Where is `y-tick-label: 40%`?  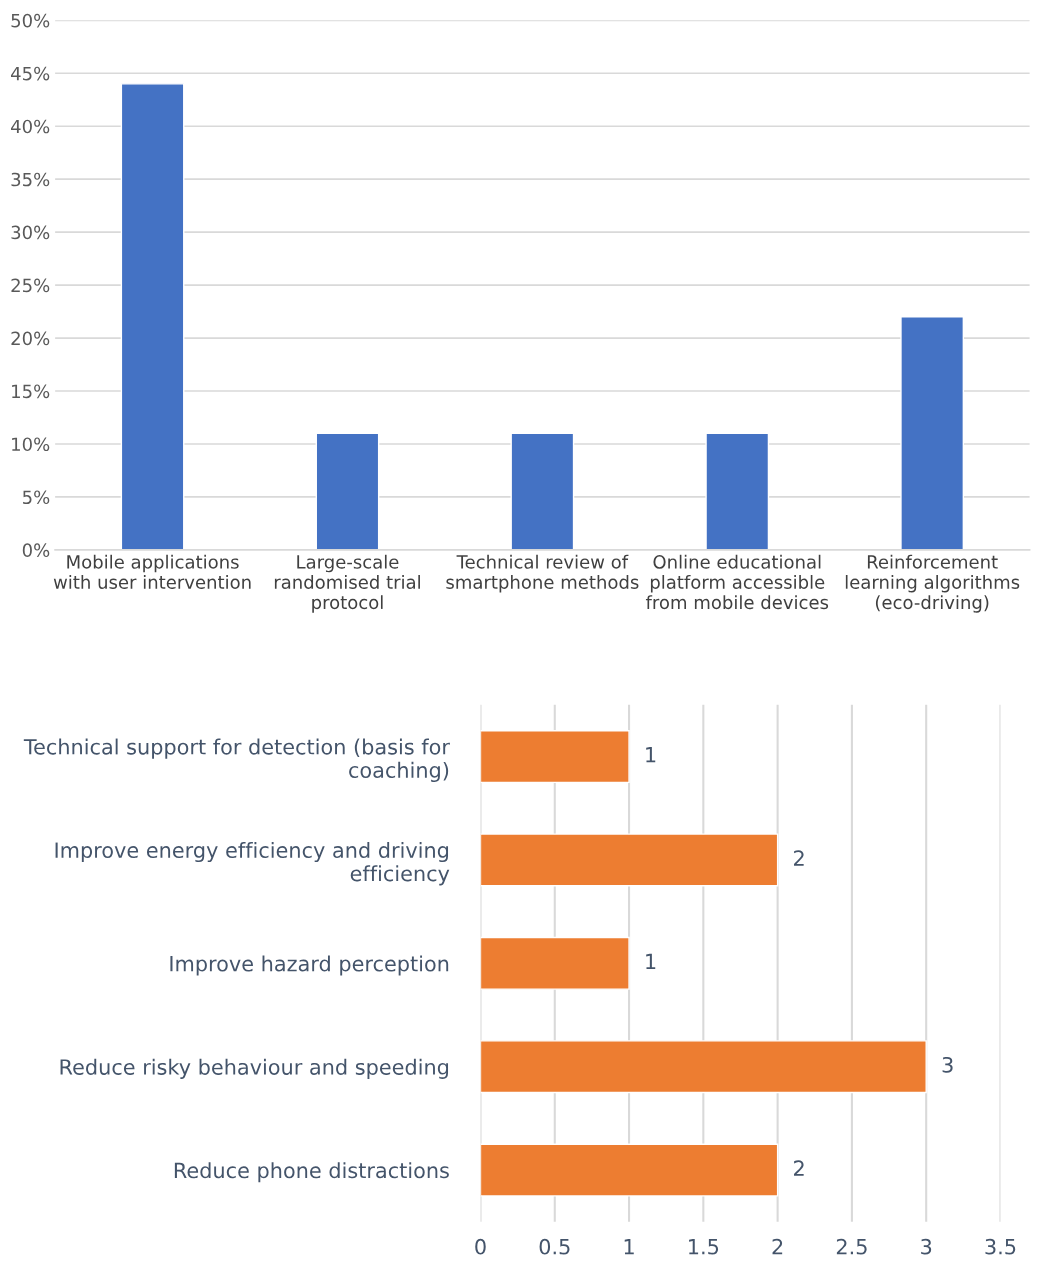 y-tick-label: 40% is located at coordinates (30, 126).